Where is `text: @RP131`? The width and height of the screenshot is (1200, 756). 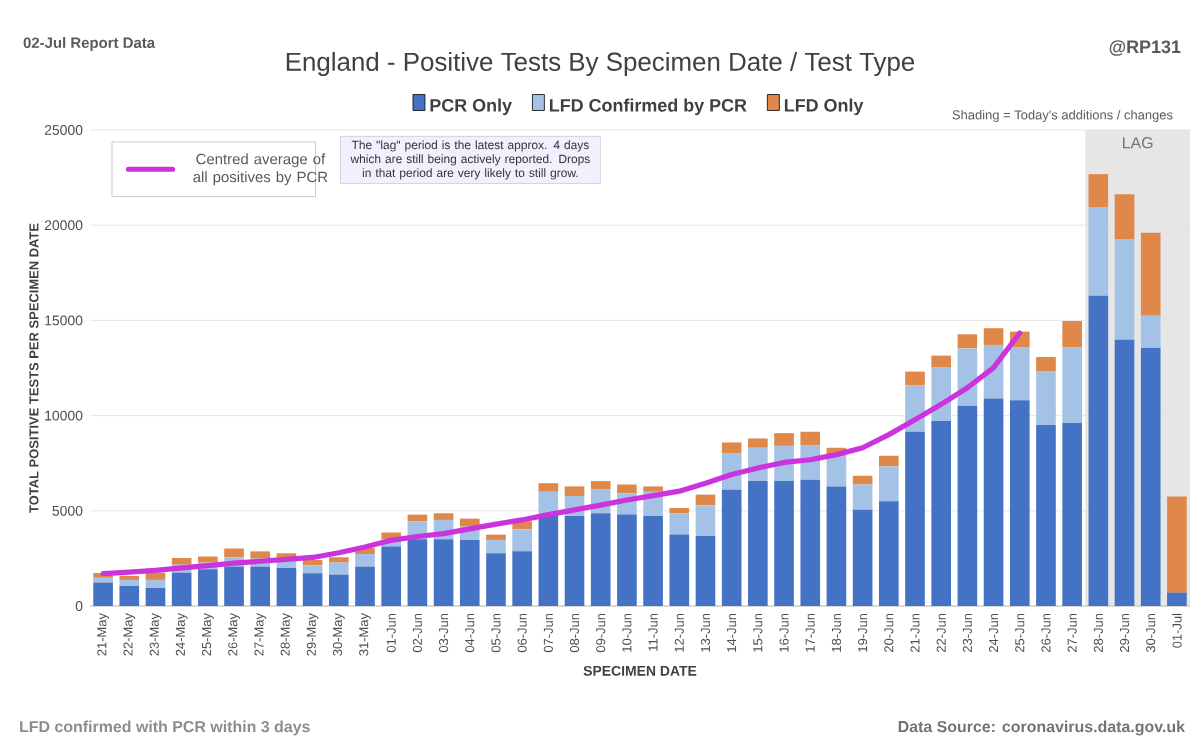
text: @RP131 is located at coordinates (1145, 48).